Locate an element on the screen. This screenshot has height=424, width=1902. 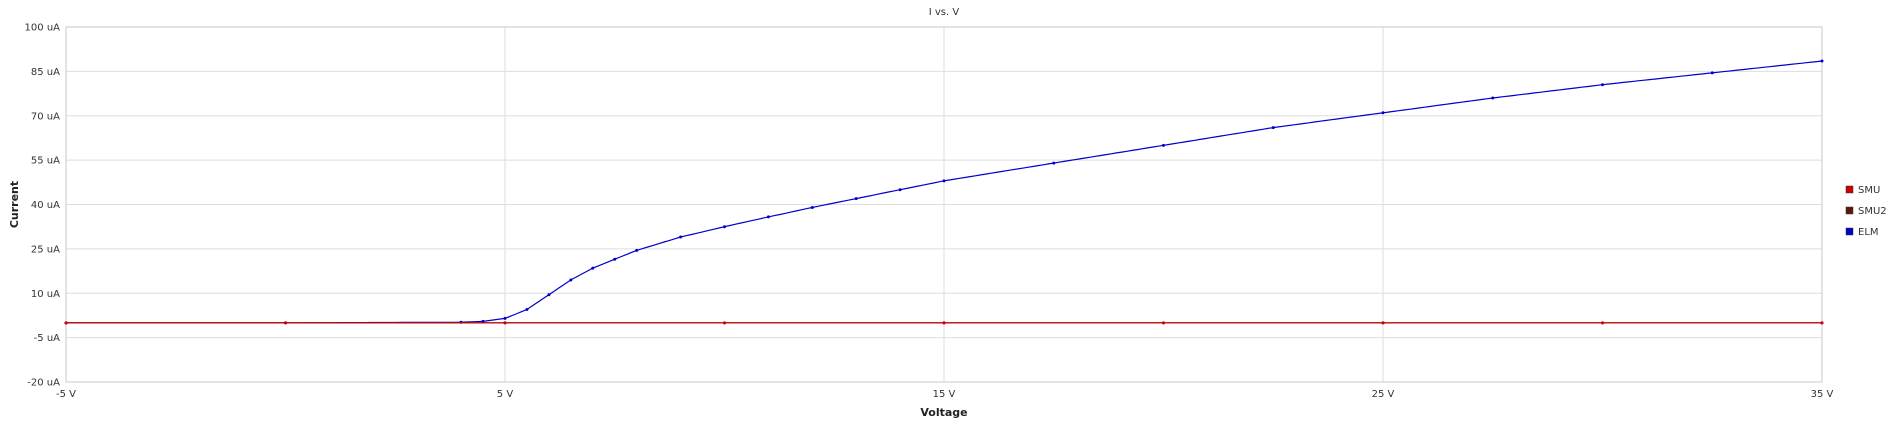
y-tick-label: 40 uA is located at coordinates (45, 205).